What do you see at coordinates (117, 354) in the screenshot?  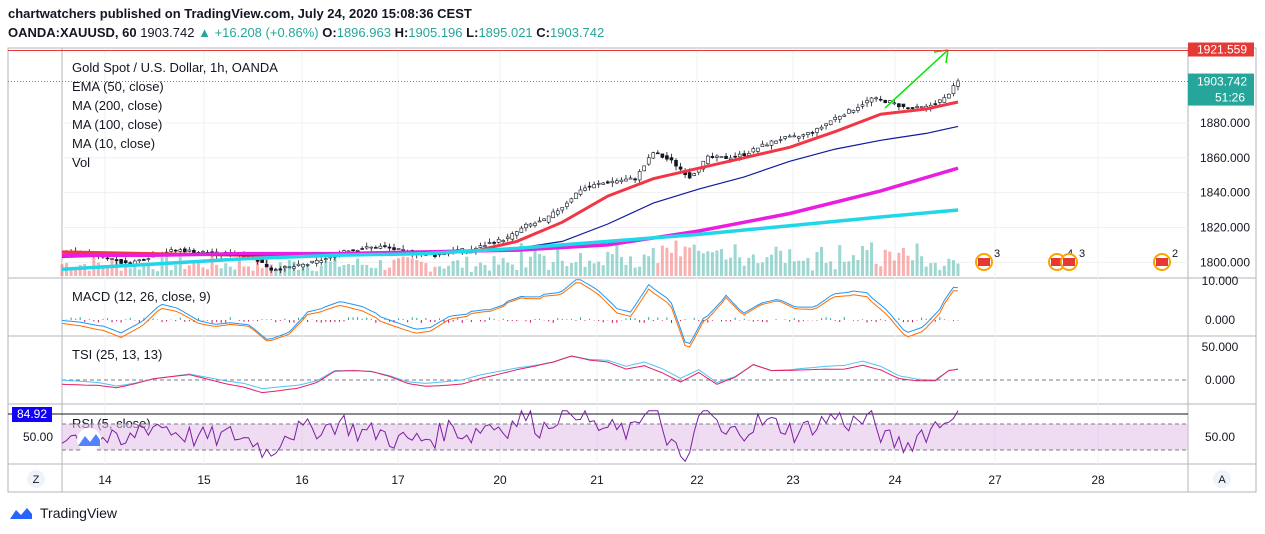 I see `tsi-legend: TSI (25, 13, 13)` at bounding box center [117, 354].